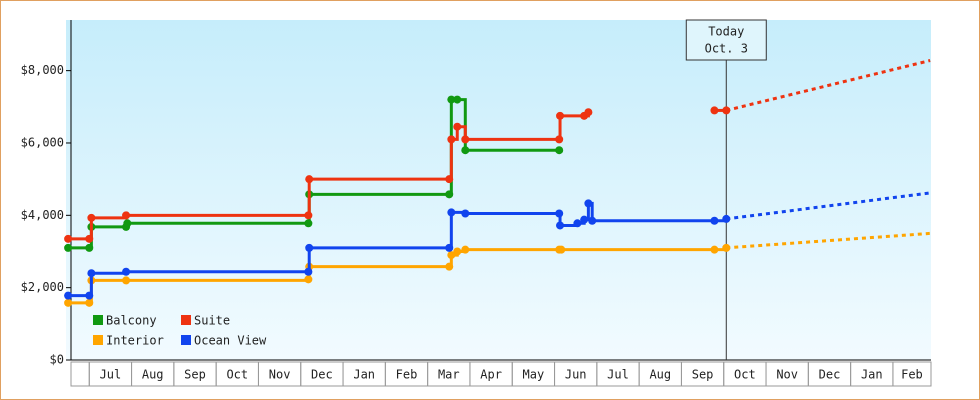 Image resolution: width=980 pixels, height=400 pixels. I want to click on x-tick-label: Apr, so click(491, 375).